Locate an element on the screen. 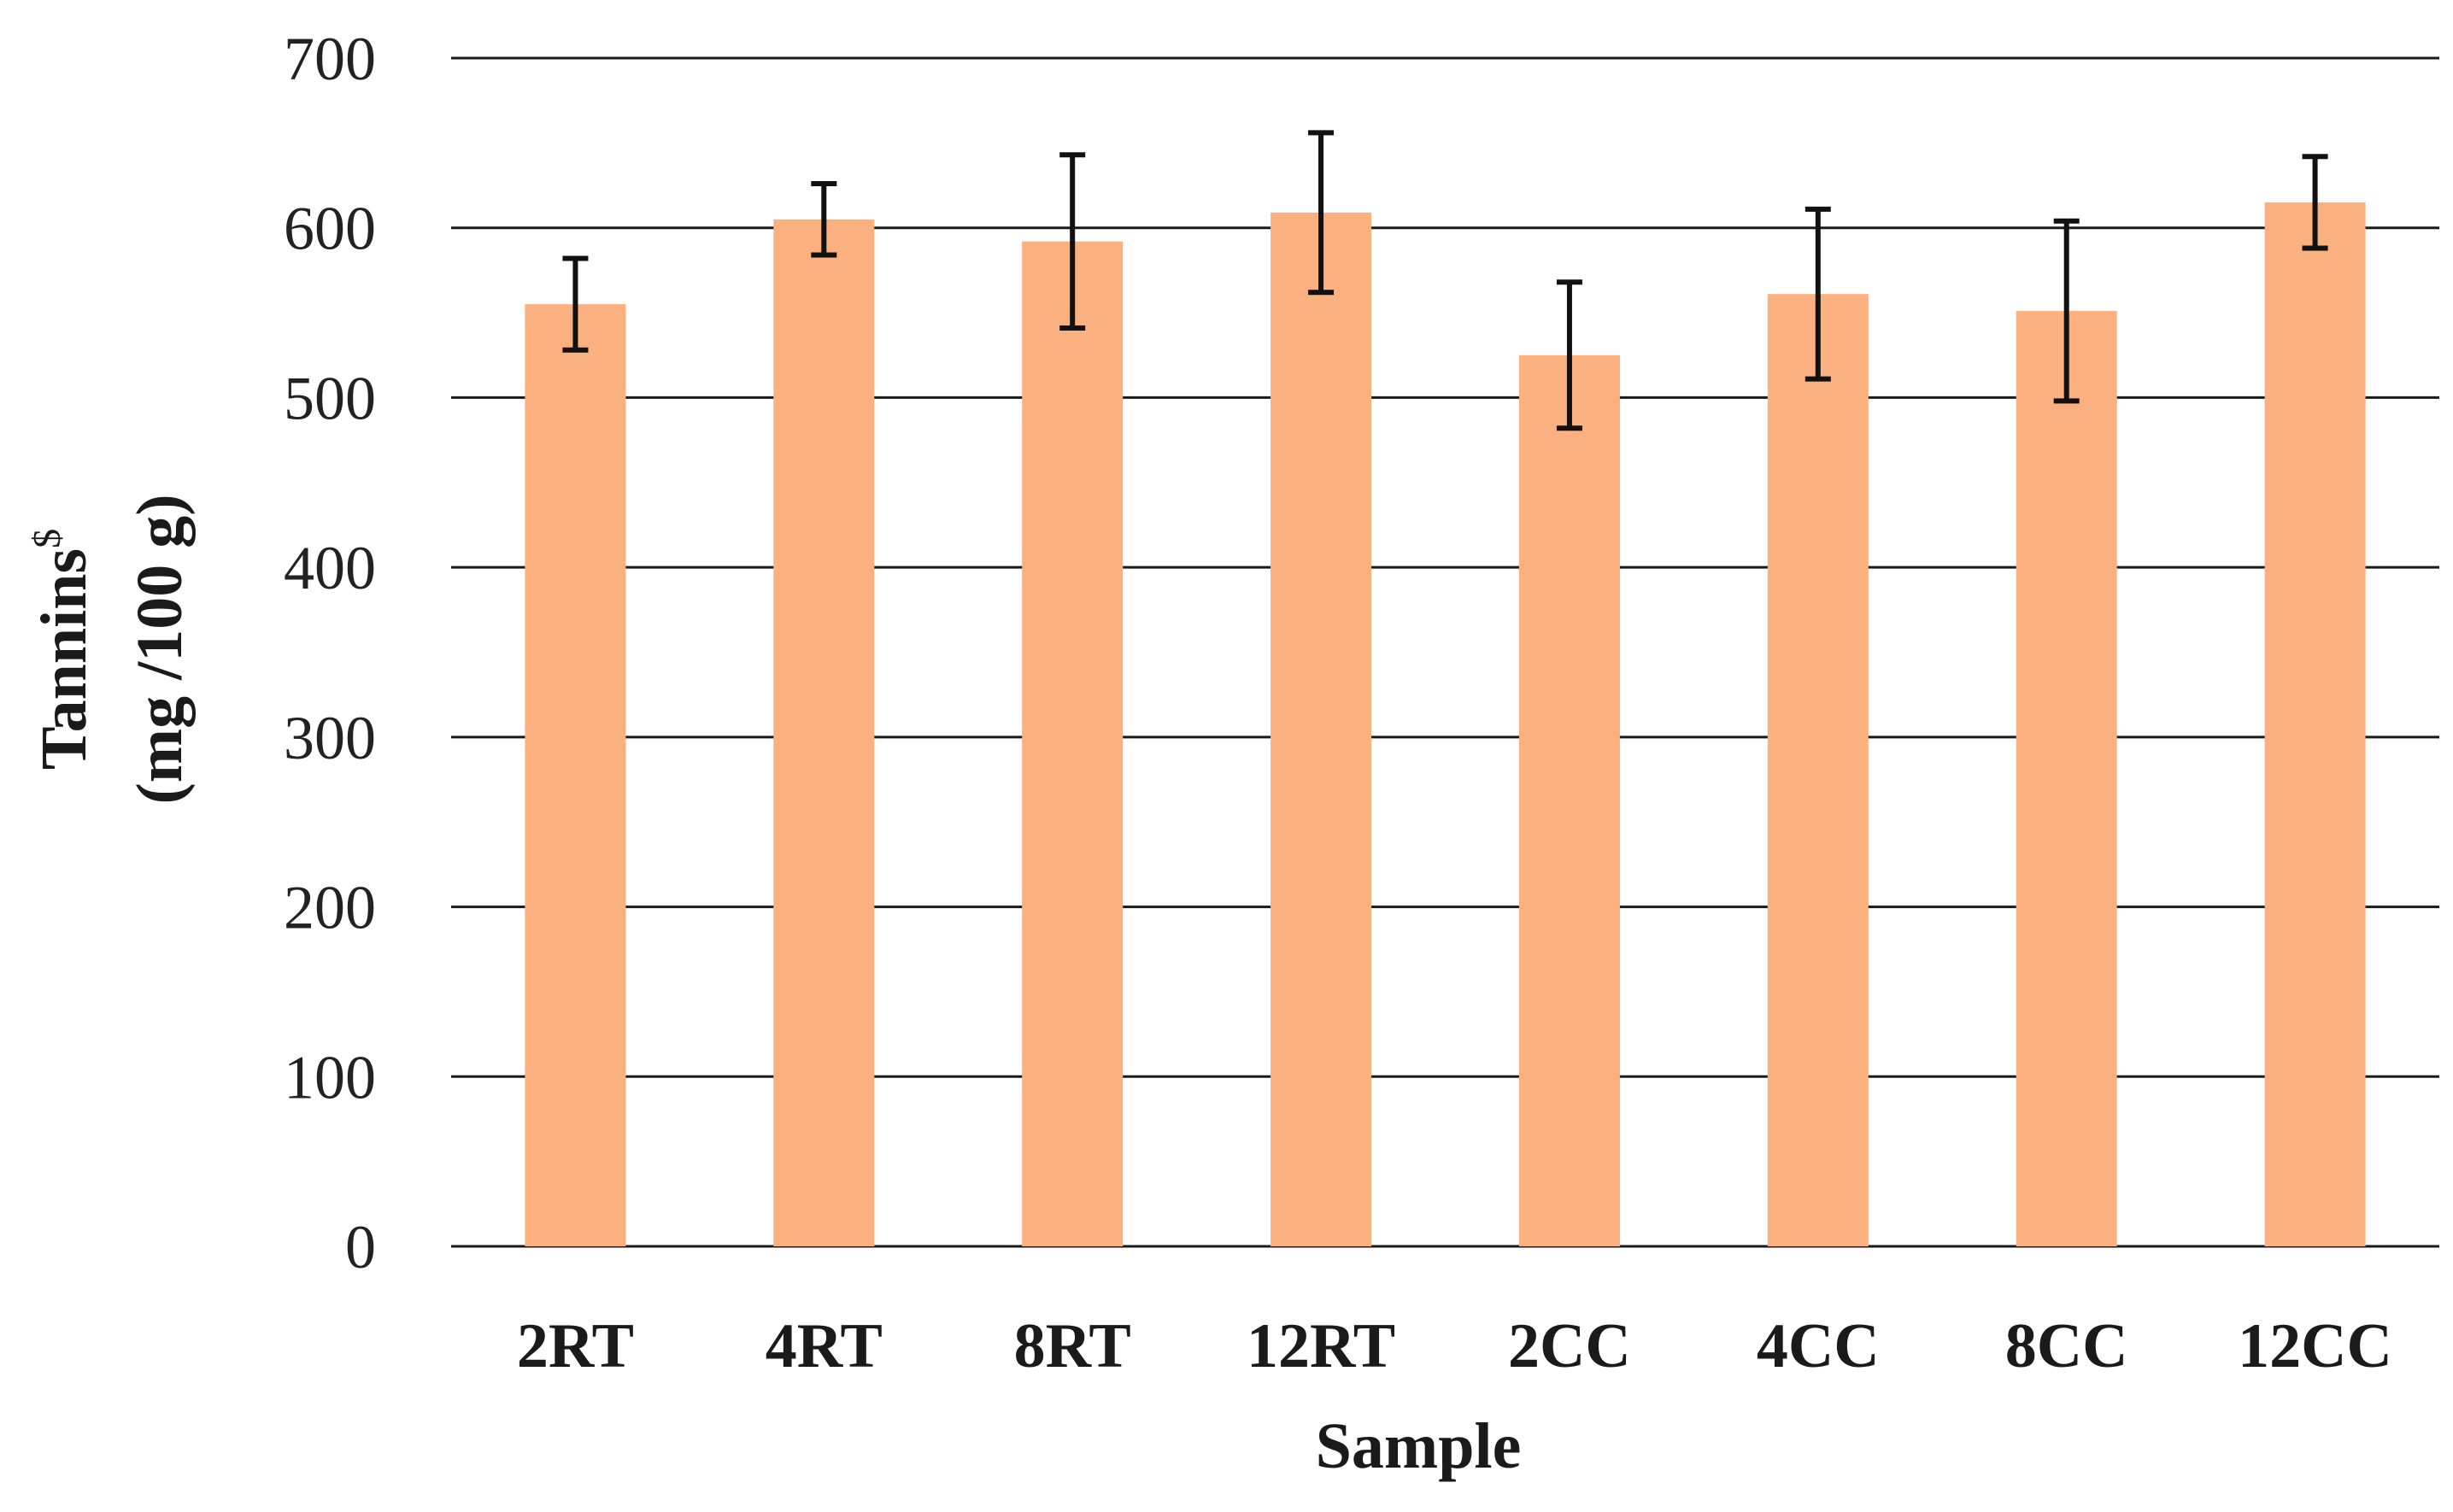  x-axis-title: Sample is located at coordinates (1419, 1446).